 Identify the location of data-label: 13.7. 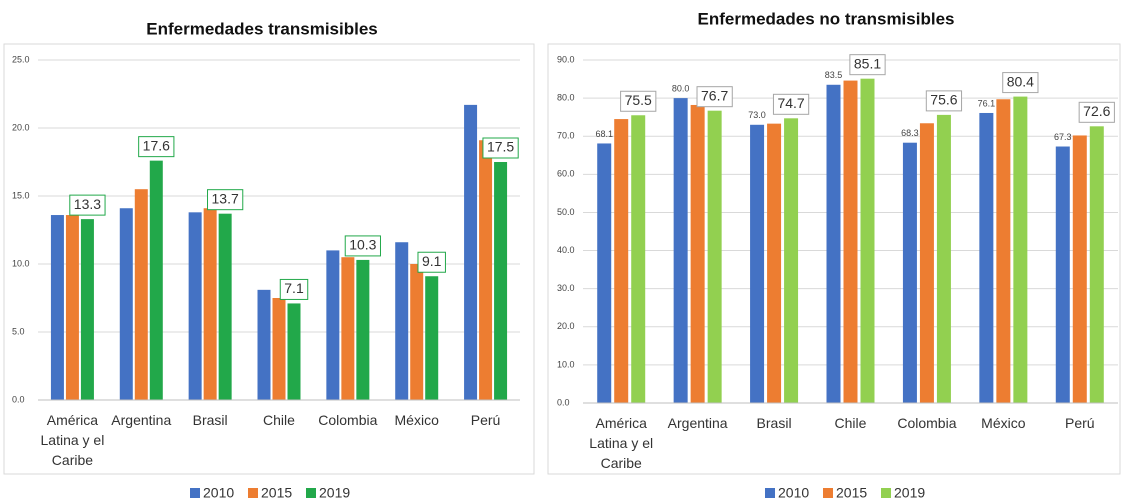
(225, 198).